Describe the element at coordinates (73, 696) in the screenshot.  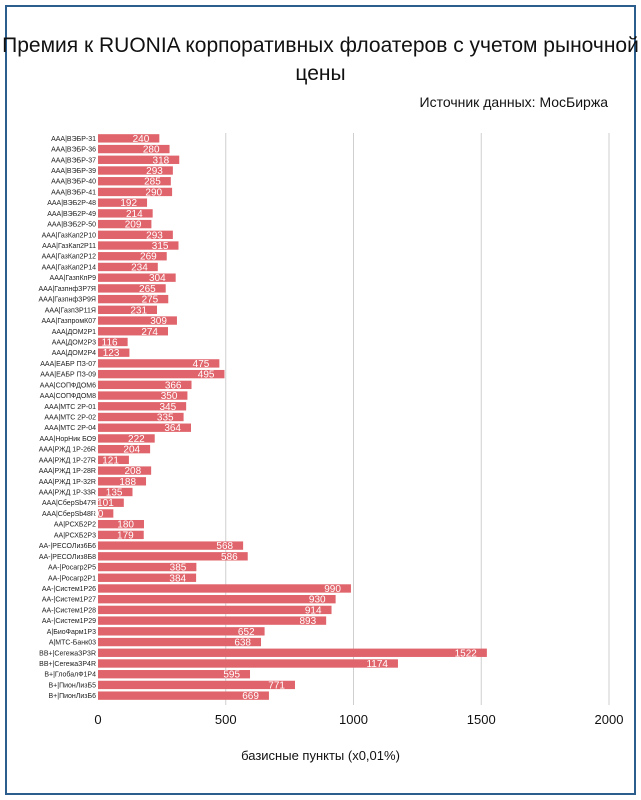
I see `category-label: B+|ПионЛизБ6` at that location.